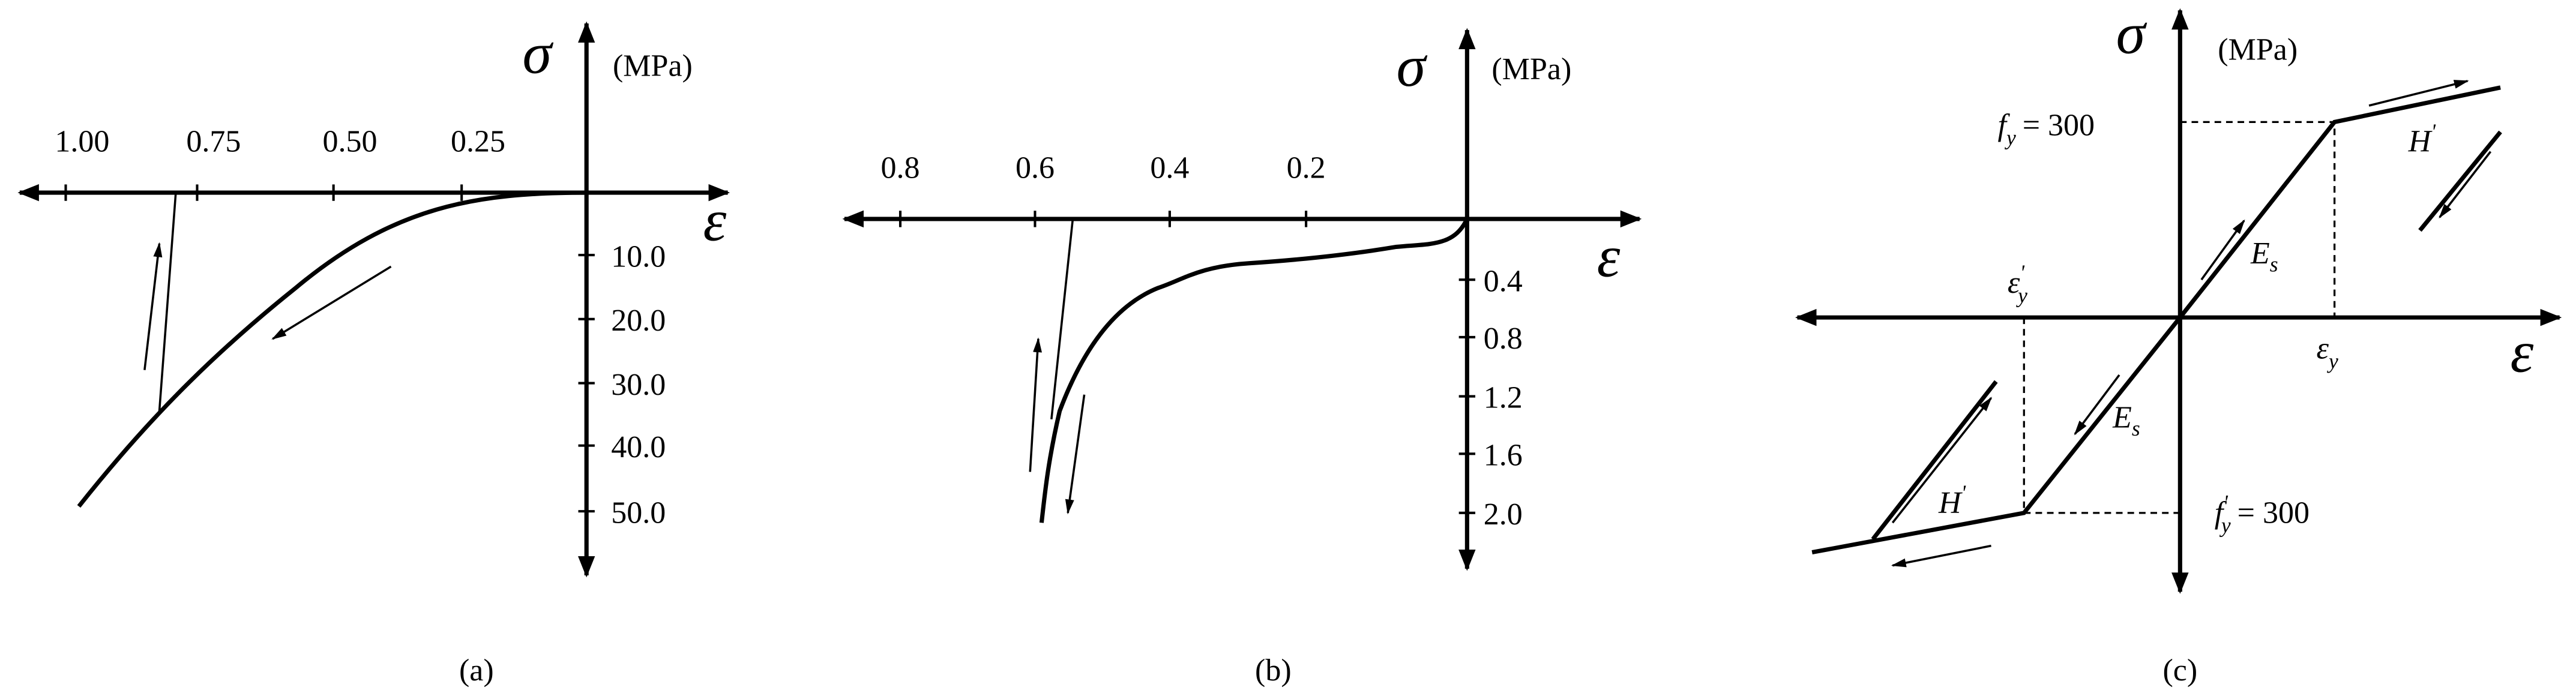 The height and width of the screenshot is (699, 2576). What do you see at coordinates (1503, 514) in the screenshot?
I see `y-tick-label: 2.0` at bounding box center [1503, 514].